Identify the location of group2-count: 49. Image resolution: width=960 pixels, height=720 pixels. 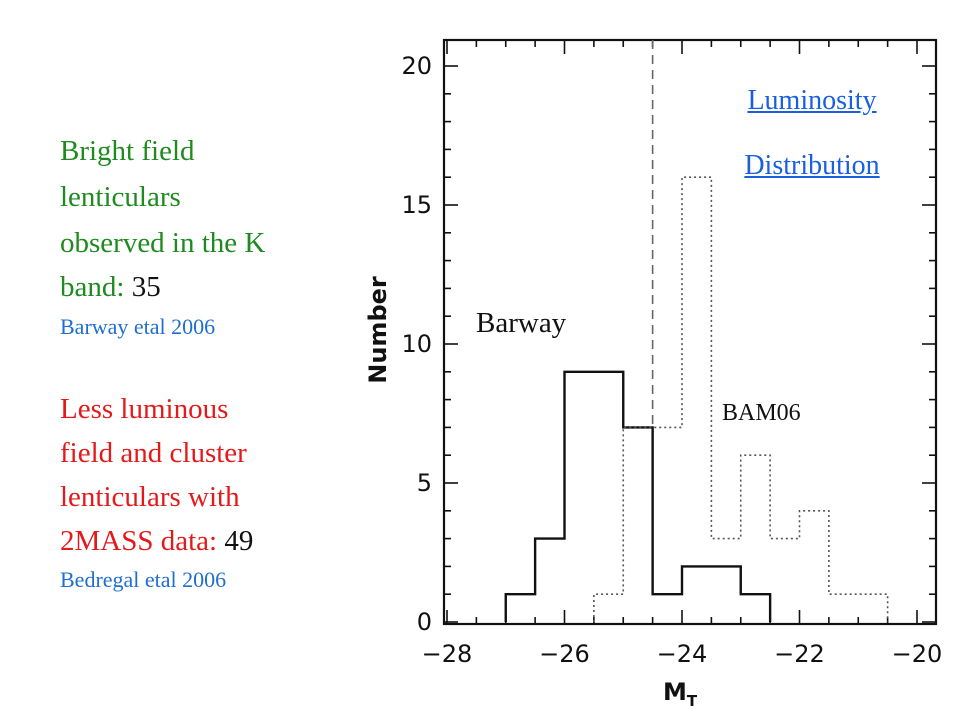
(239, 541).